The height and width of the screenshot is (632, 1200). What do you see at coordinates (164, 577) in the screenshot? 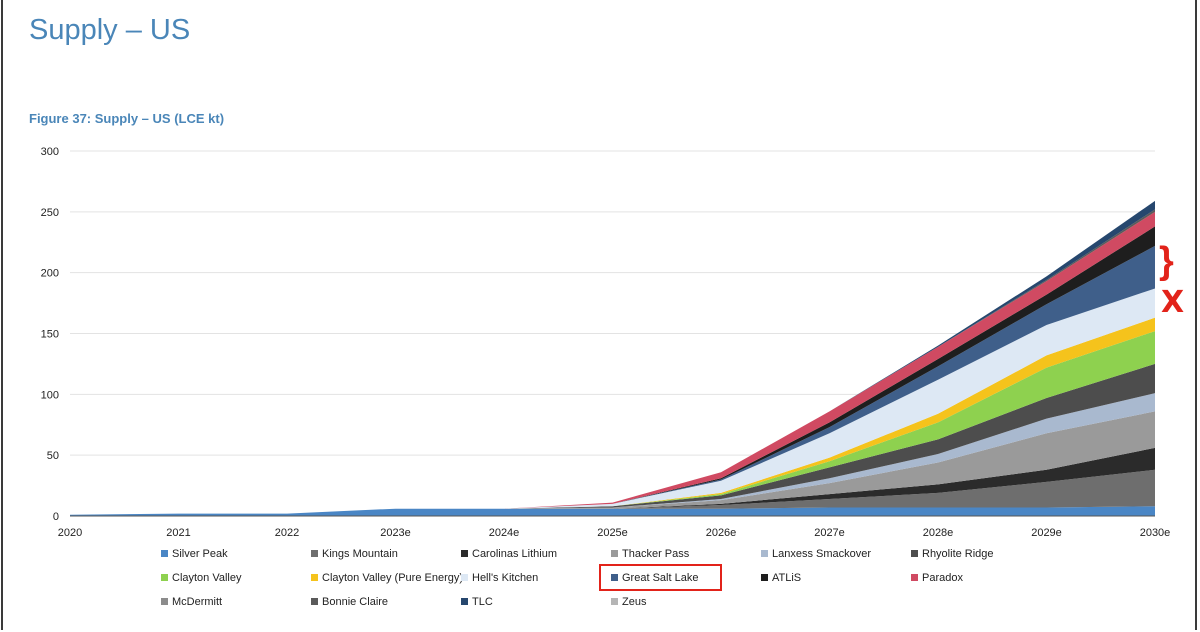
I see `legend-swatch-clayton-valley` at bounding box center [164, 577].